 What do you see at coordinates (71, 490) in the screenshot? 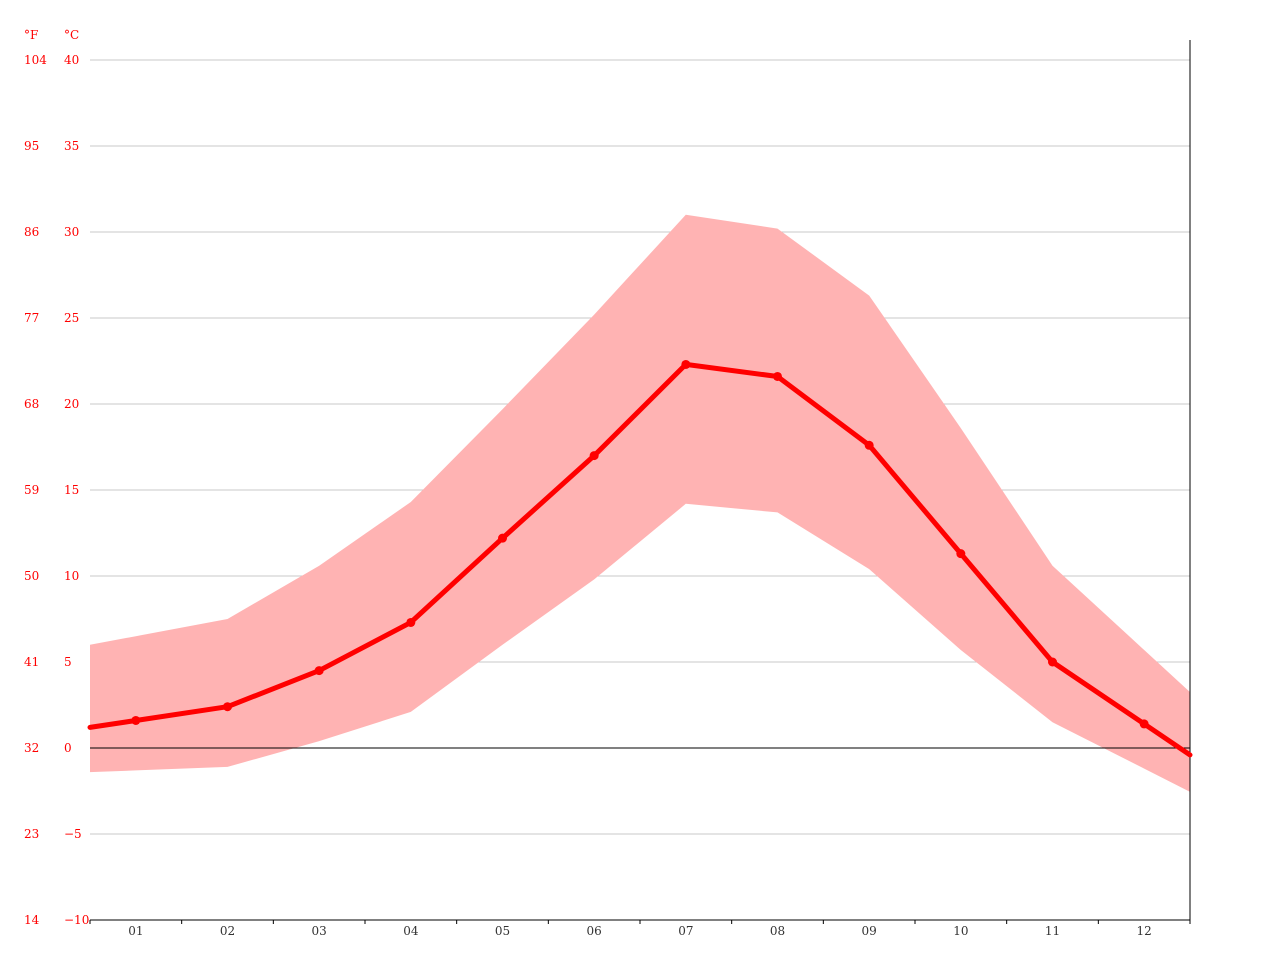
I see `y-tick-label-celsius: 15` at bounding box center [71, 490].